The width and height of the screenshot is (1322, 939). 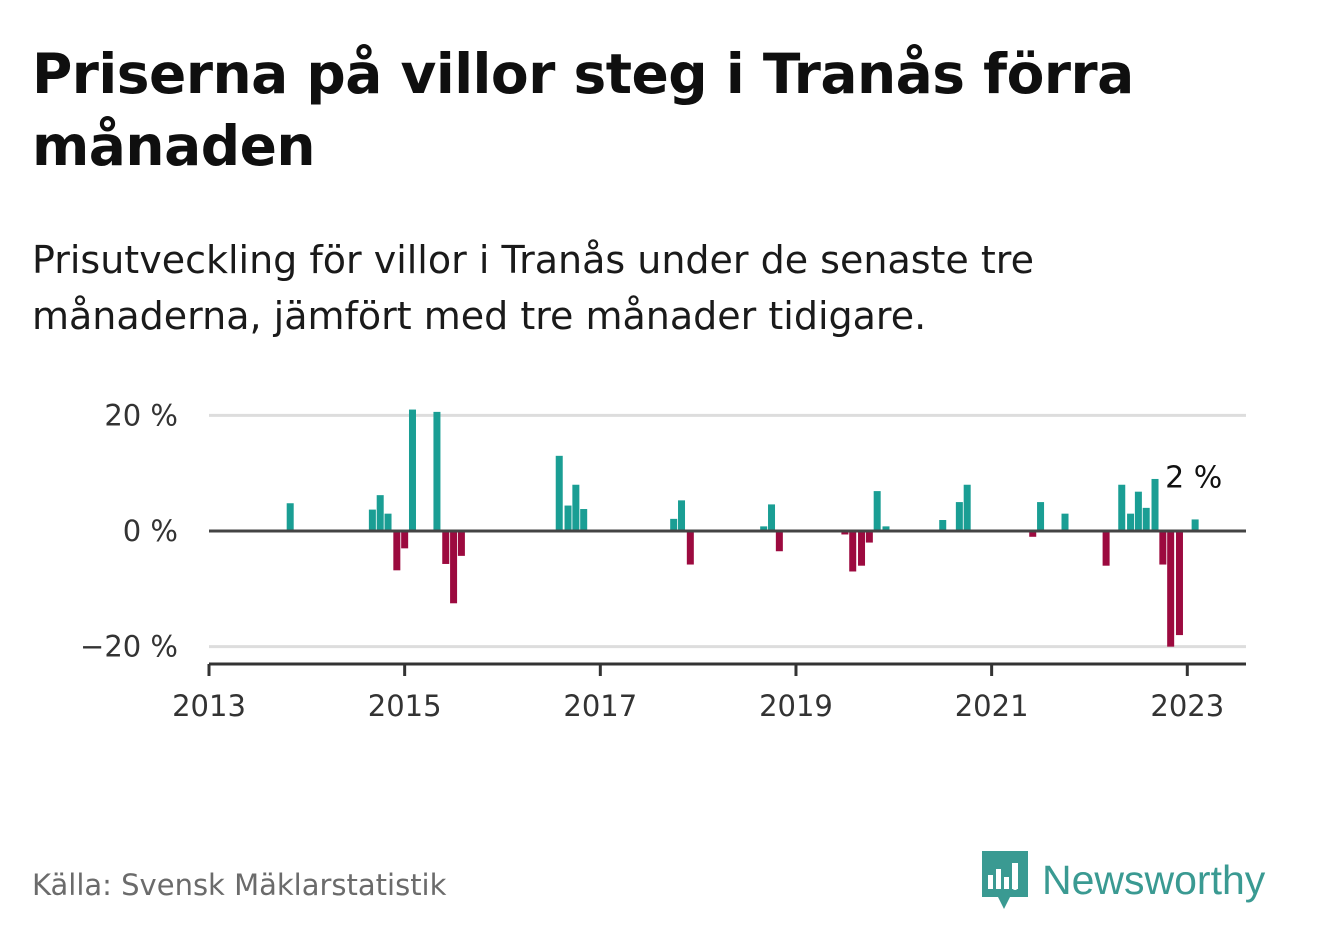 I want to click on x-tick-label: 2023, so click(x=1187, y=706).